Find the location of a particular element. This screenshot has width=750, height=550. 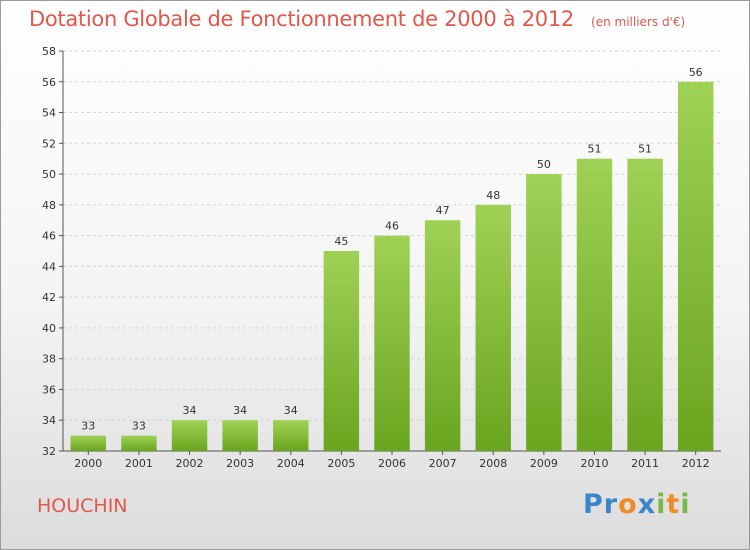

data-label: 46 is located at coordinates (392, 226).